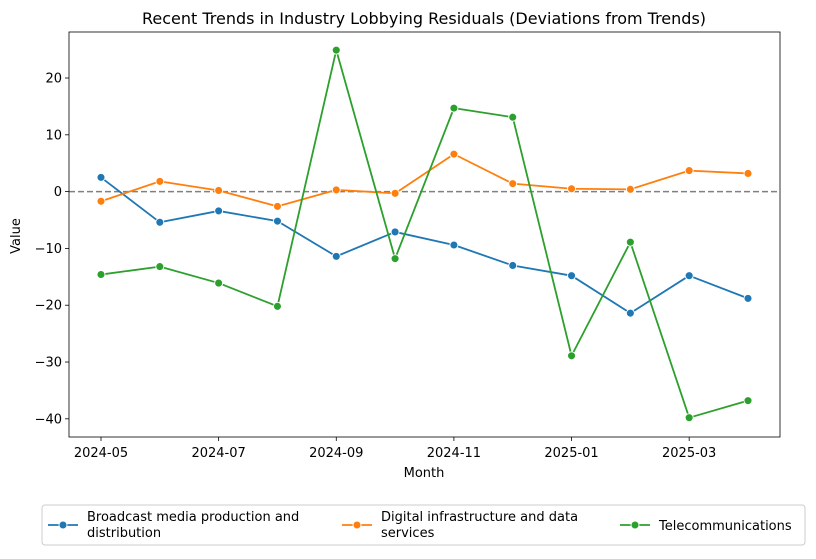  What do you see at coordinates (424, 473) in the screenshot?
I see `x-axis-label: Month` at bounding box center [424, 473].